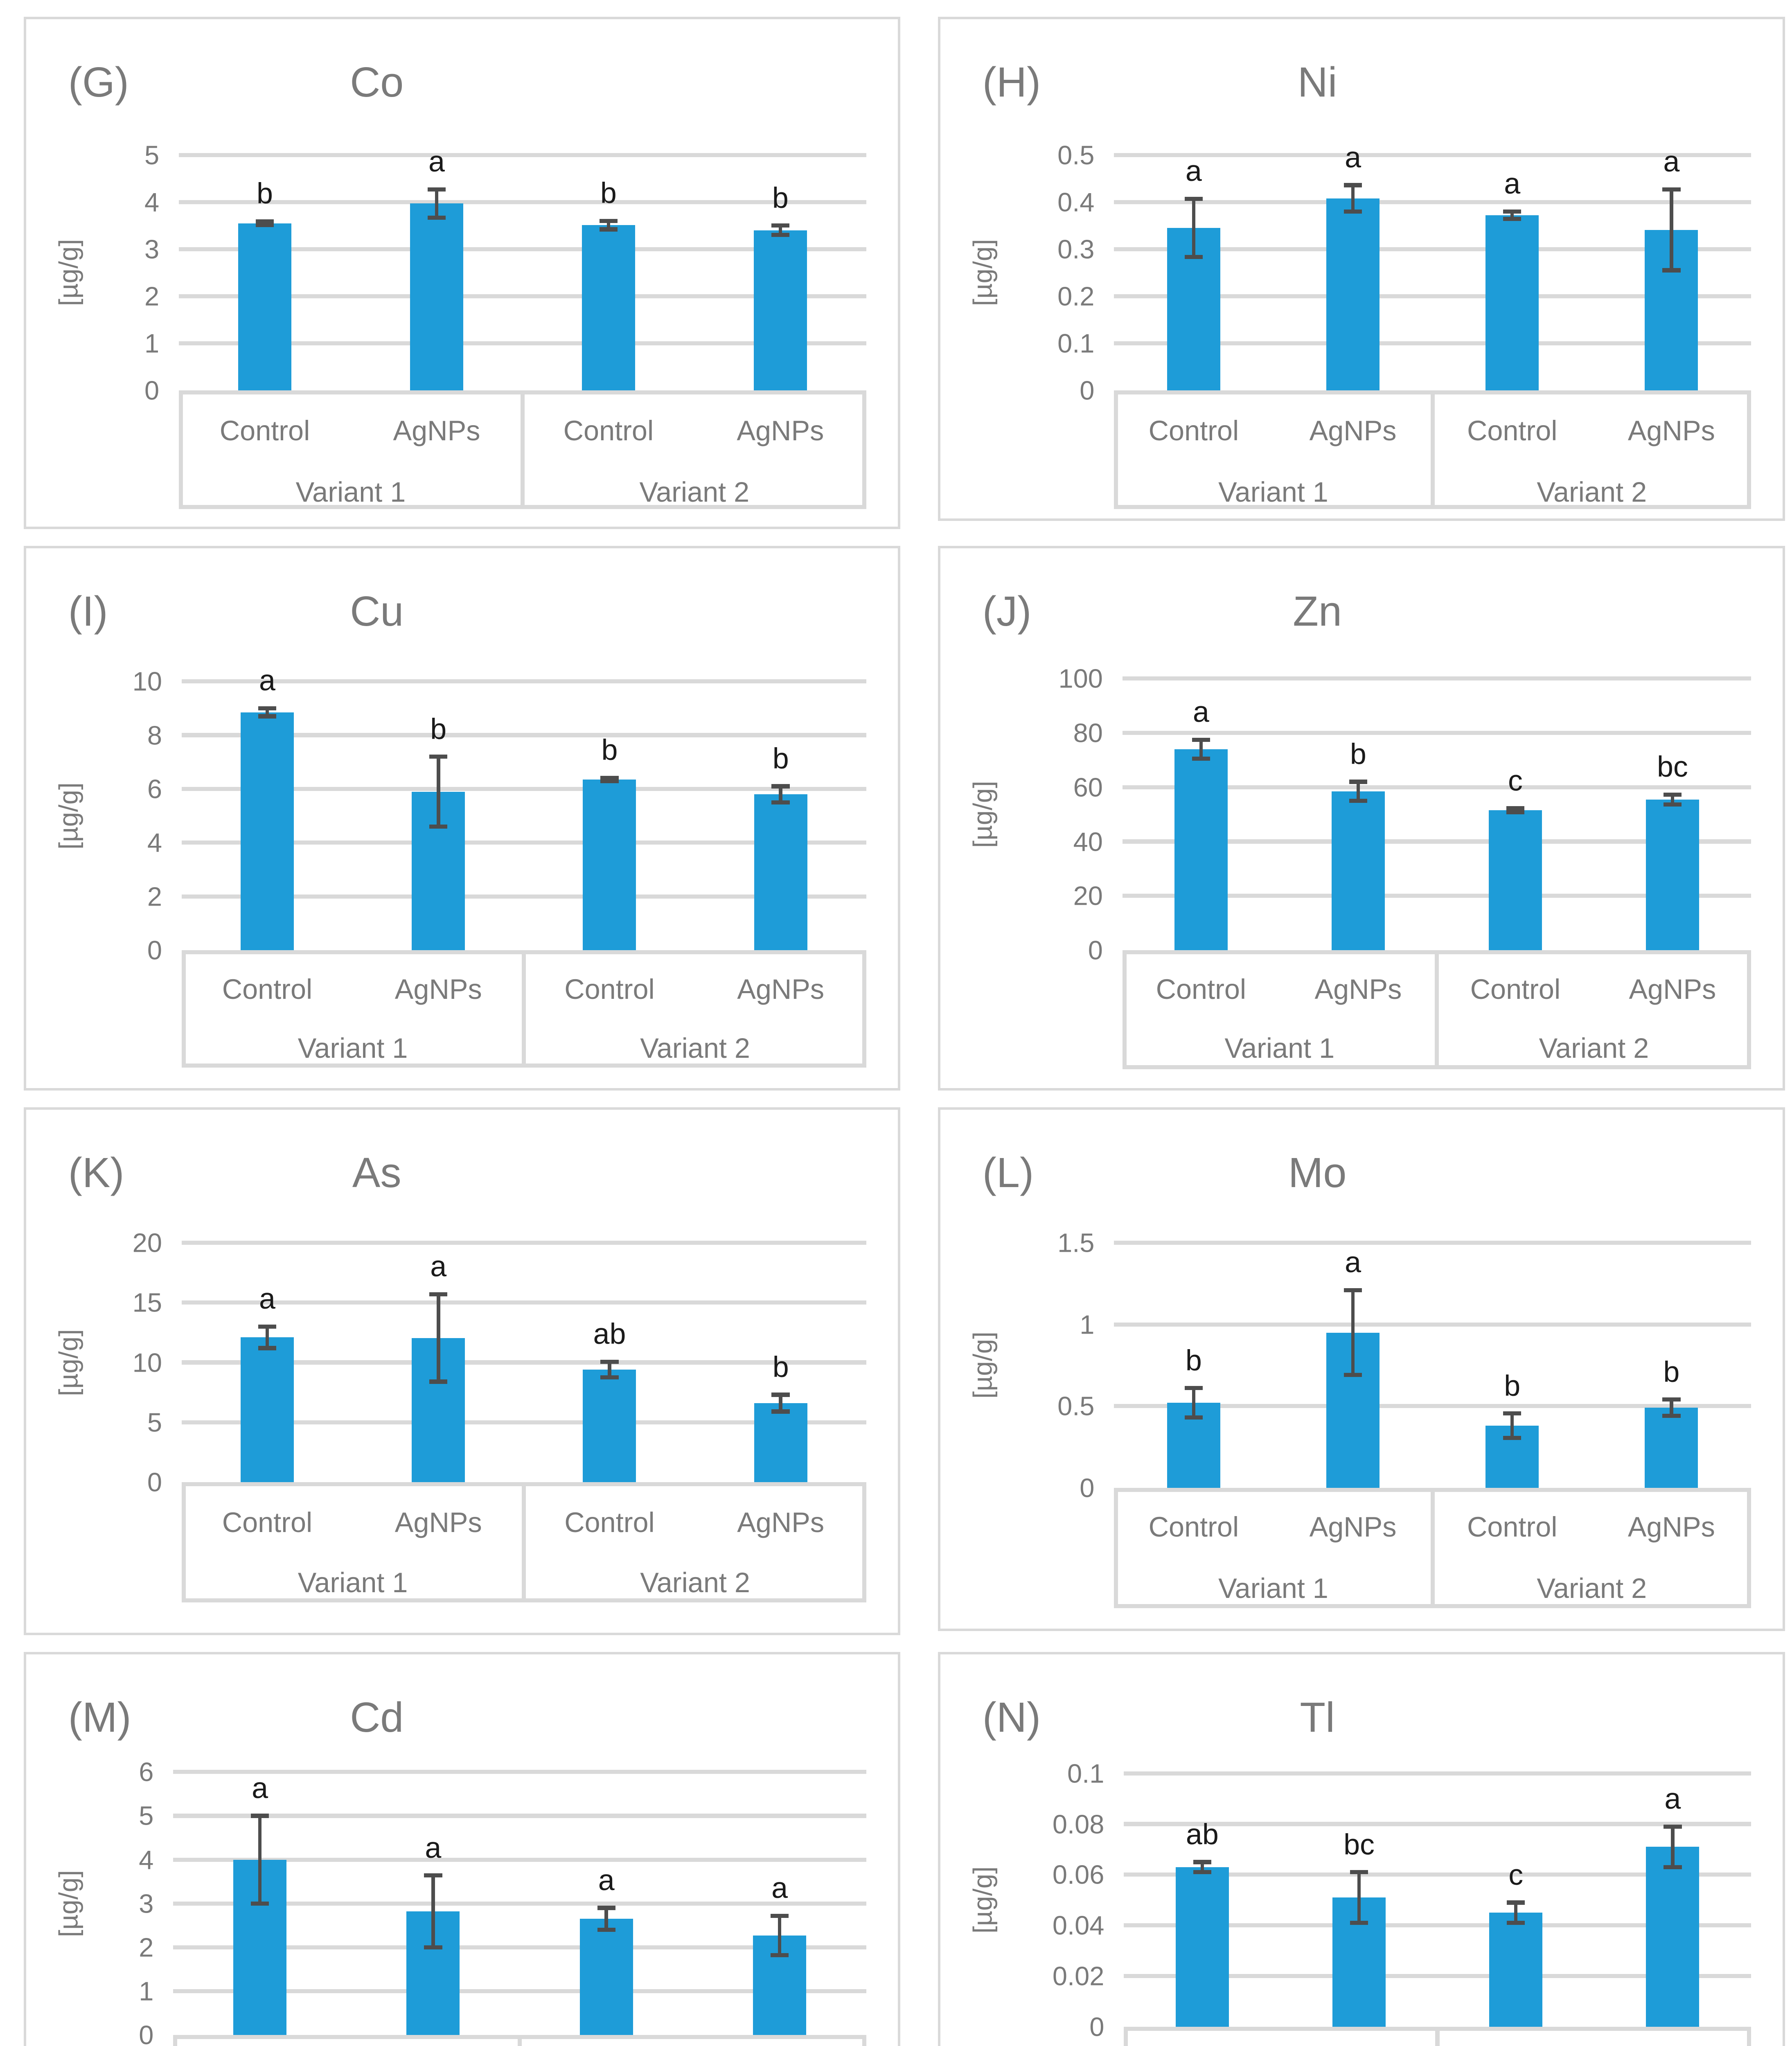 Image resolution: width=1792 pixels, height=2046 pixels. What do you see at coordinates (1087, 1324) in the screenshot?
I see `y-tick-label: 1` at bounding box center [1087, 1324].